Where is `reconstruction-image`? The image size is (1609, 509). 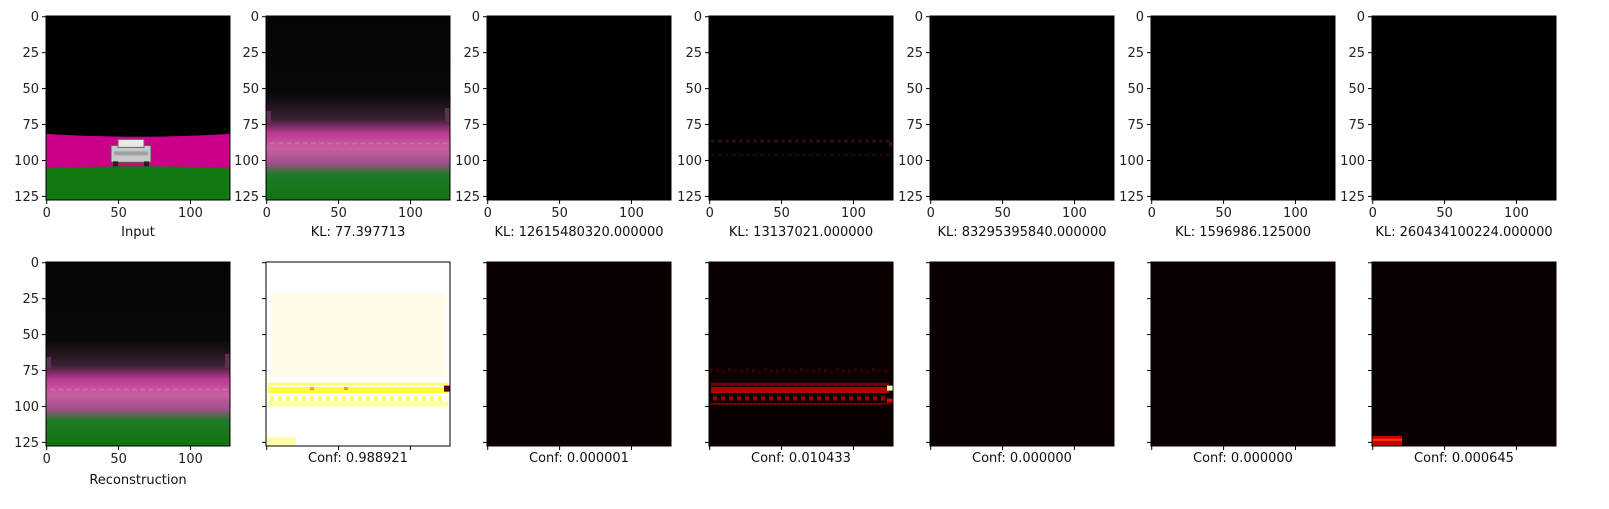
reconstruction-image is located at coordinates (138, 354).